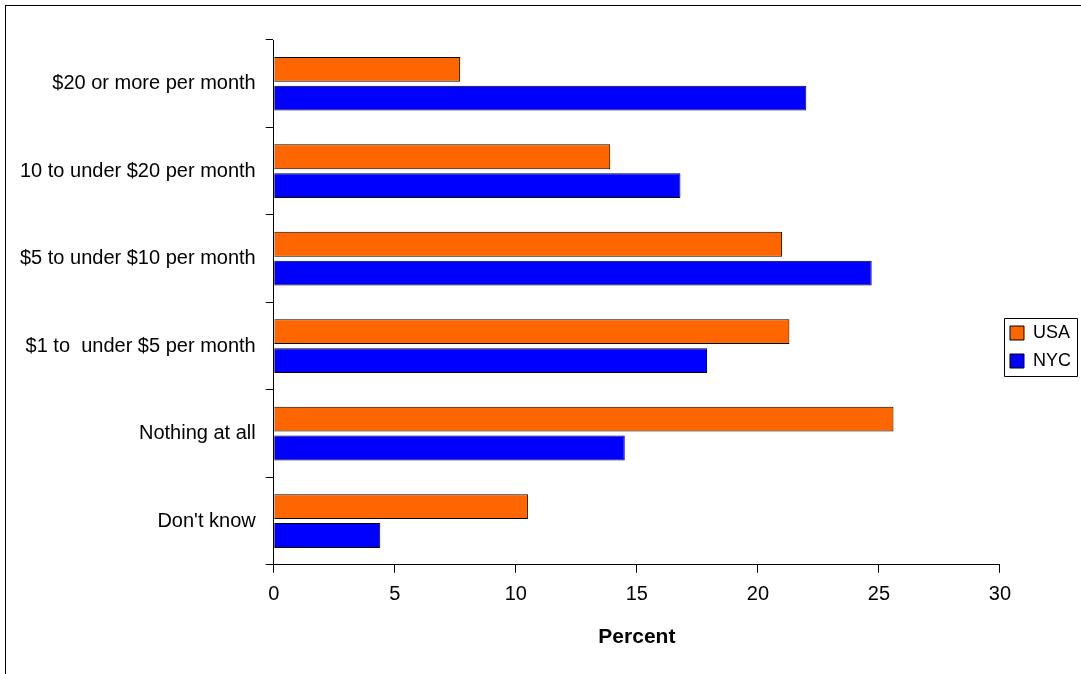 Image resolution: width=1081 pixels, height=674 pixels. I want to click on y-tick-label: $1 to under $5 per month, so click(140, 344).